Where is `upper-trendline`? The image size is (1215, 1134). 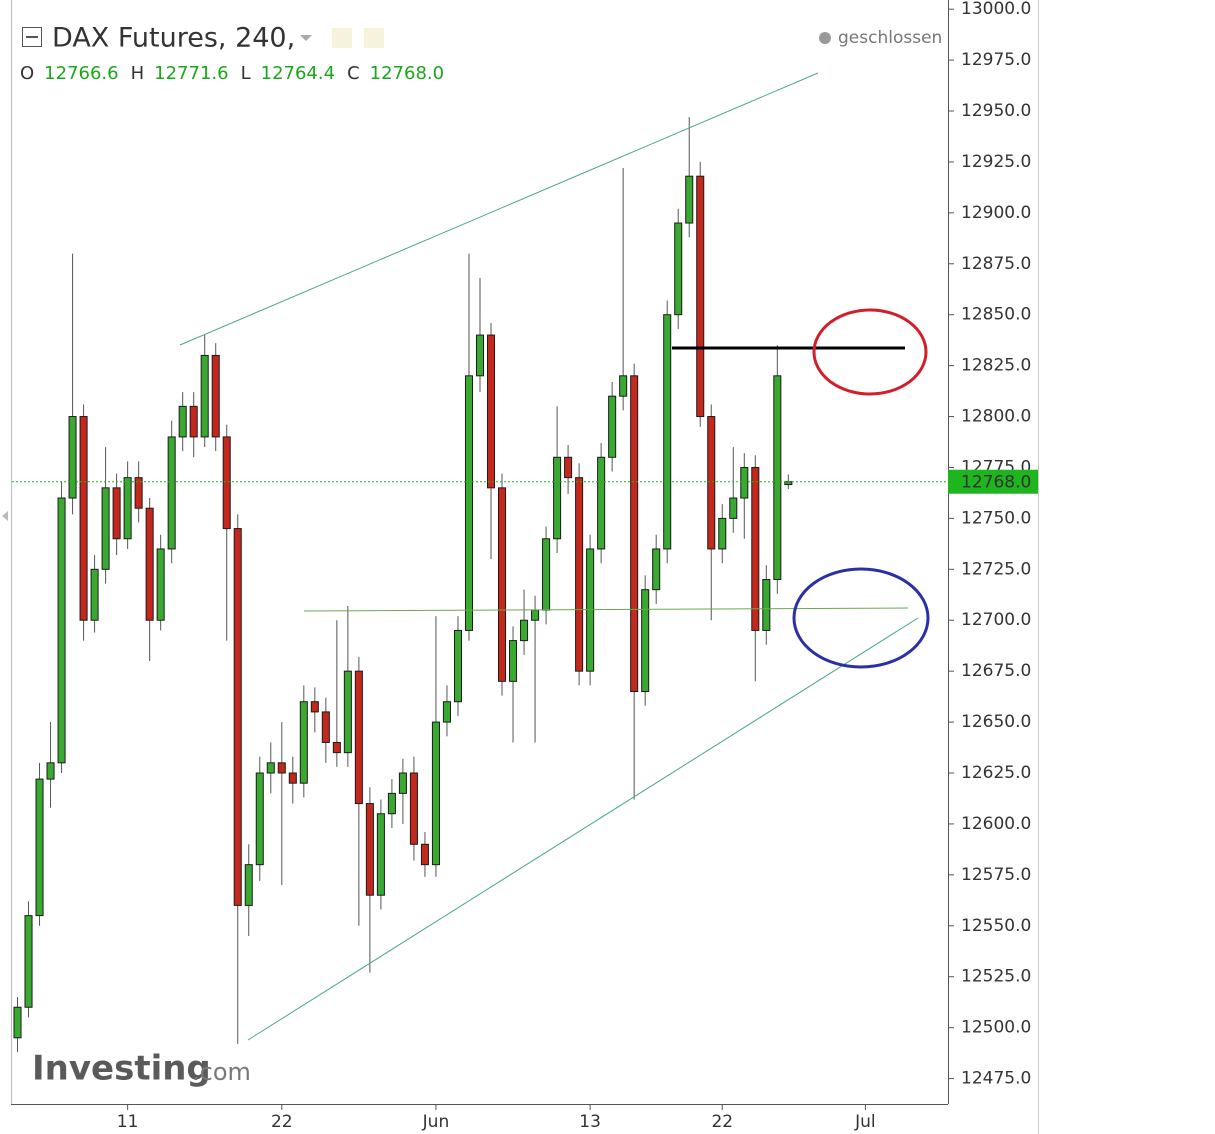
upper-trendline is located at coordinates (499, 209).